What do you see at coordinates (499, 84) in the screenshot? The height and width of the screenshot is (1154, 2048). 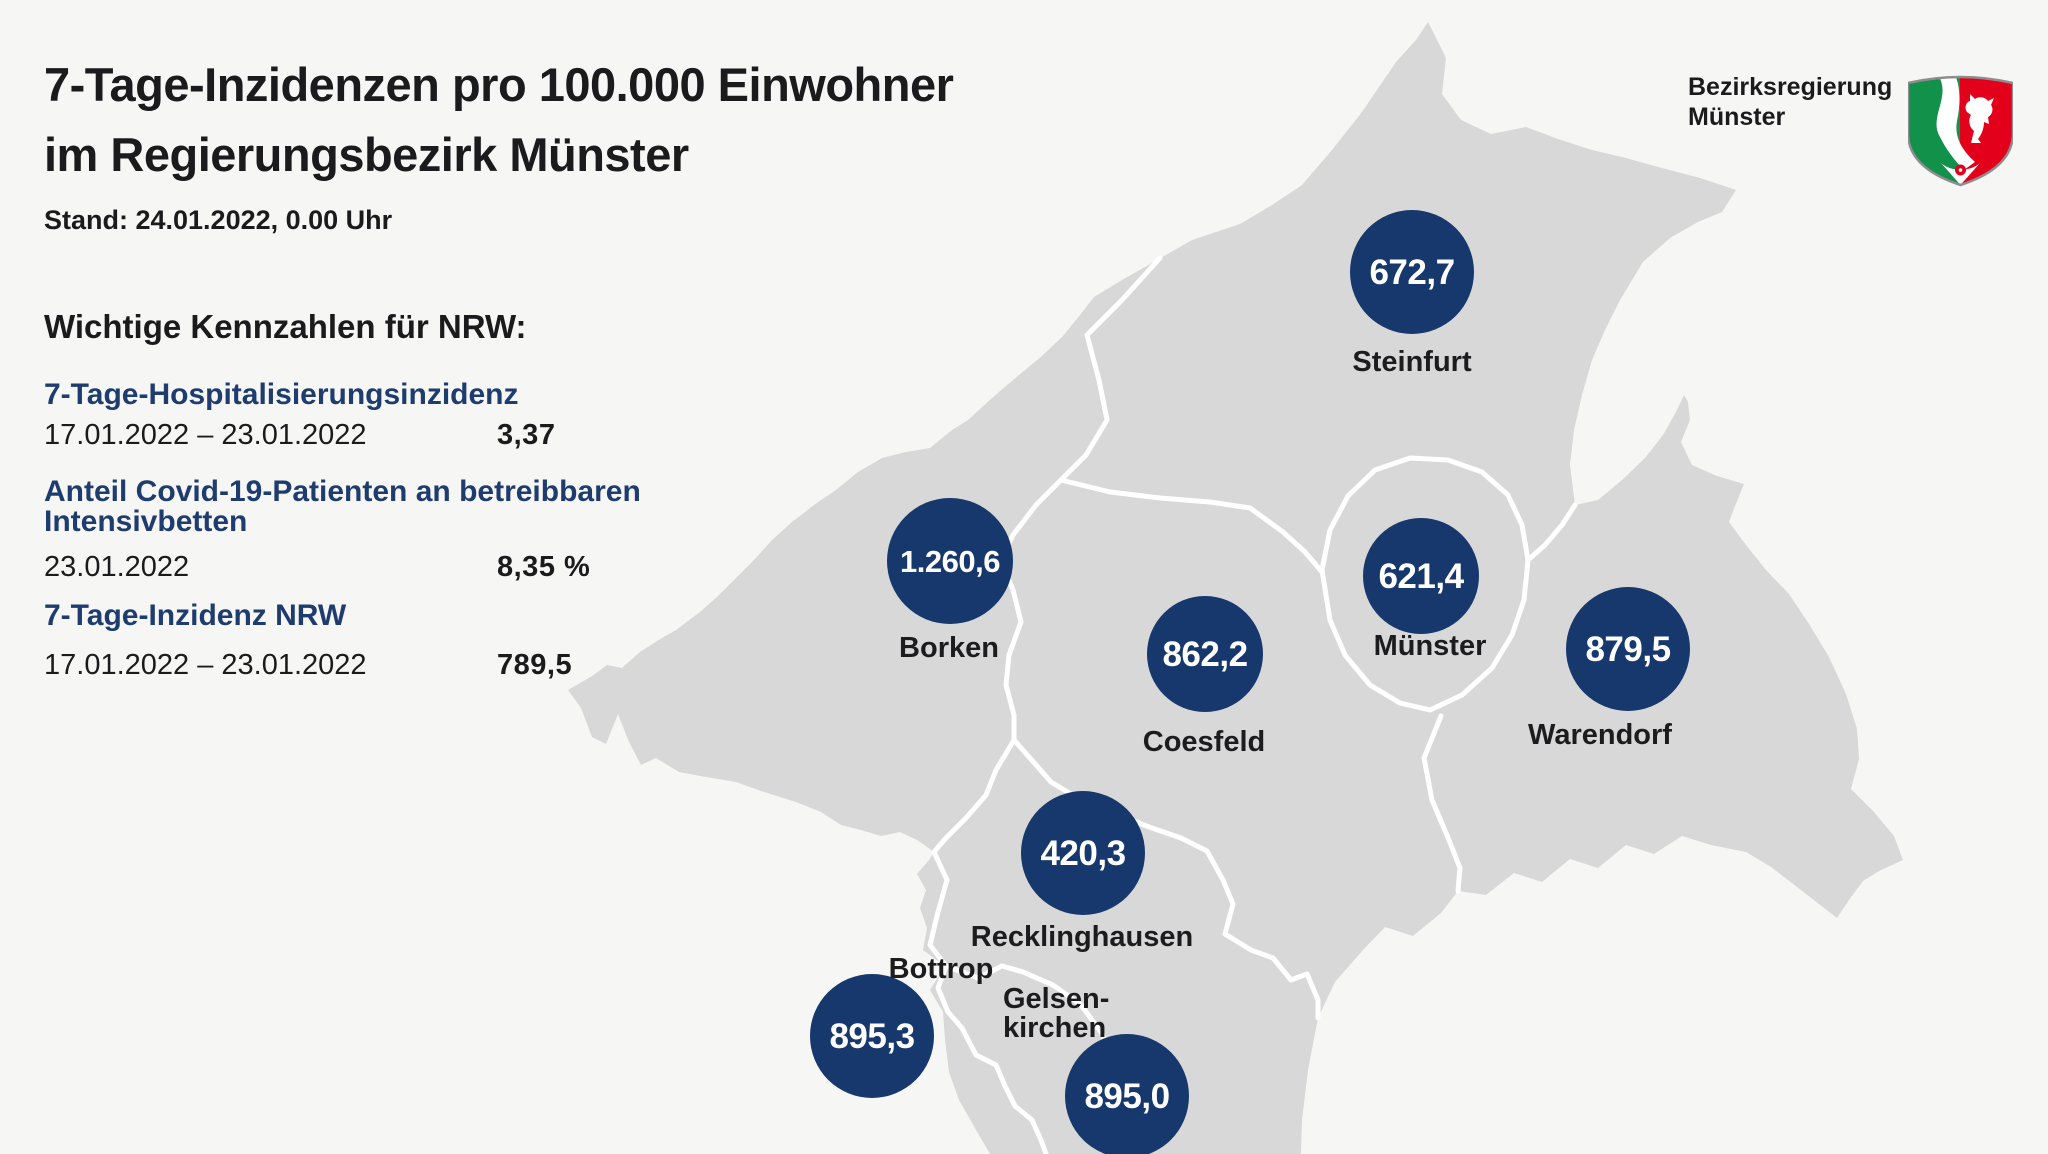 I see `page-title-line1: 7-Tage-Inzidenzen pro 100.000 Einwohner` at bounding box center [499, 84].